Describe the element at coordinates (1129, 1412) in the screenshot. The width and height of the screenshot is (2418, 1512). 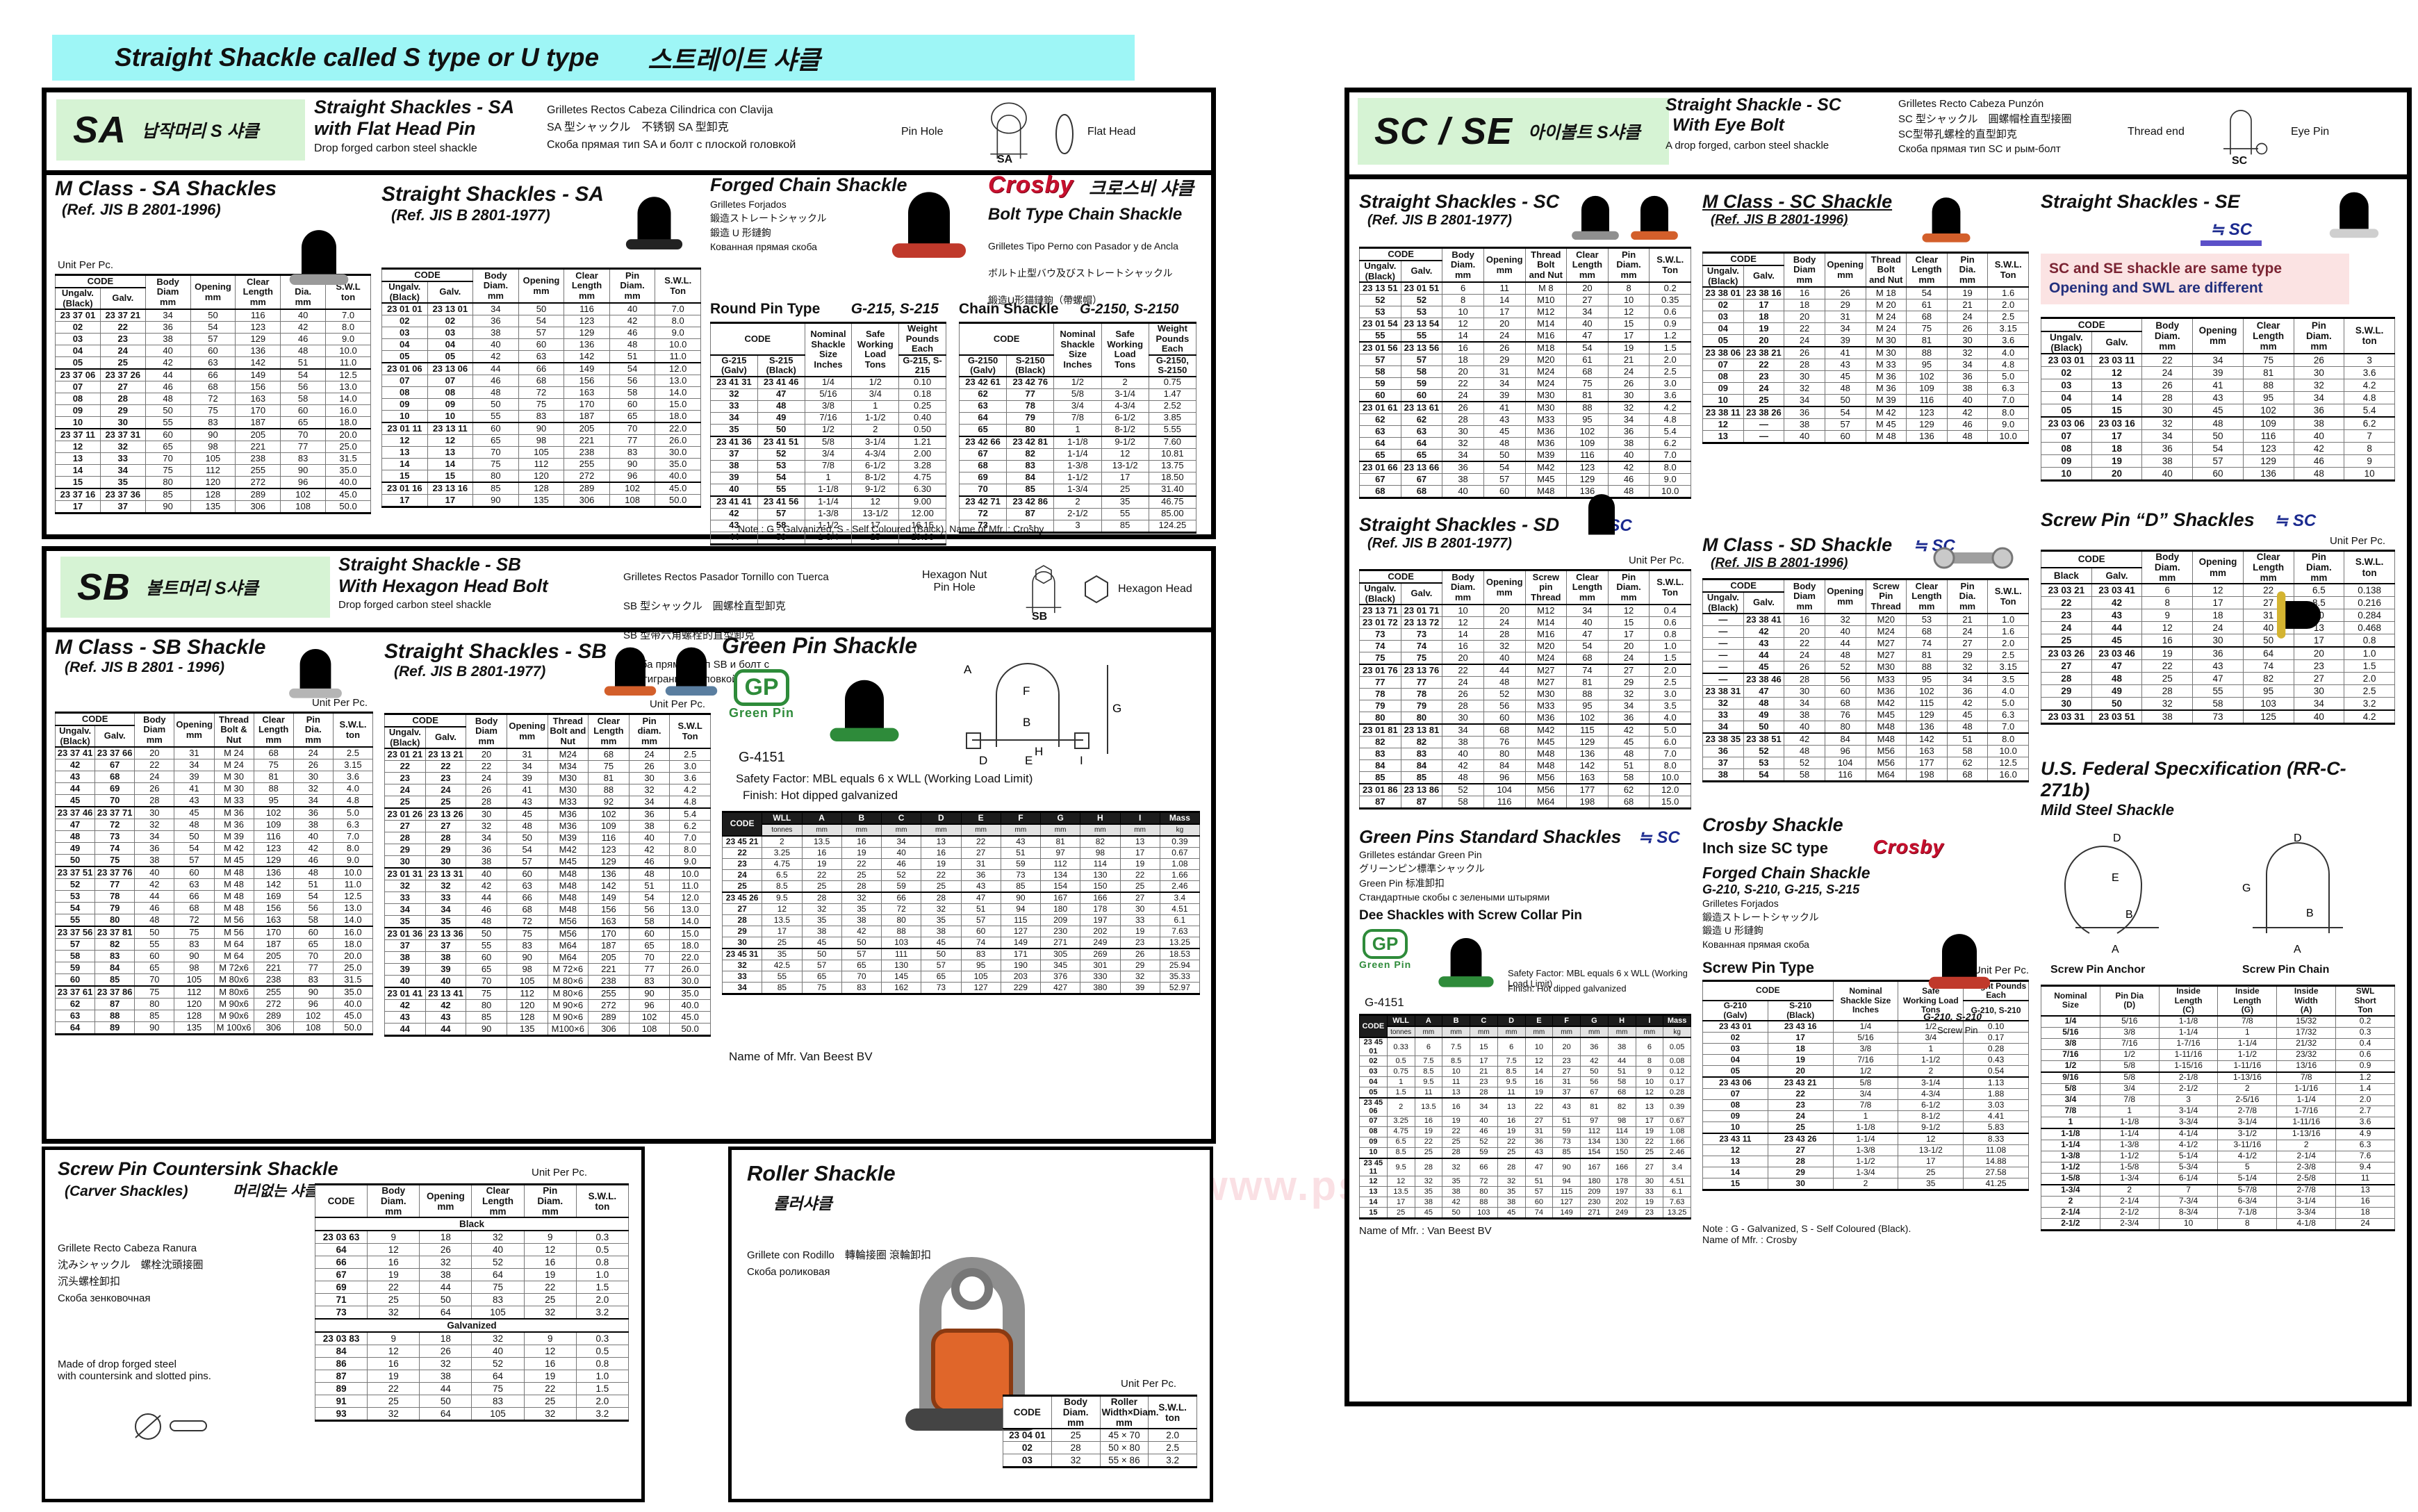
I see `header-cell: Roller Width×Diam. mm` at that location.